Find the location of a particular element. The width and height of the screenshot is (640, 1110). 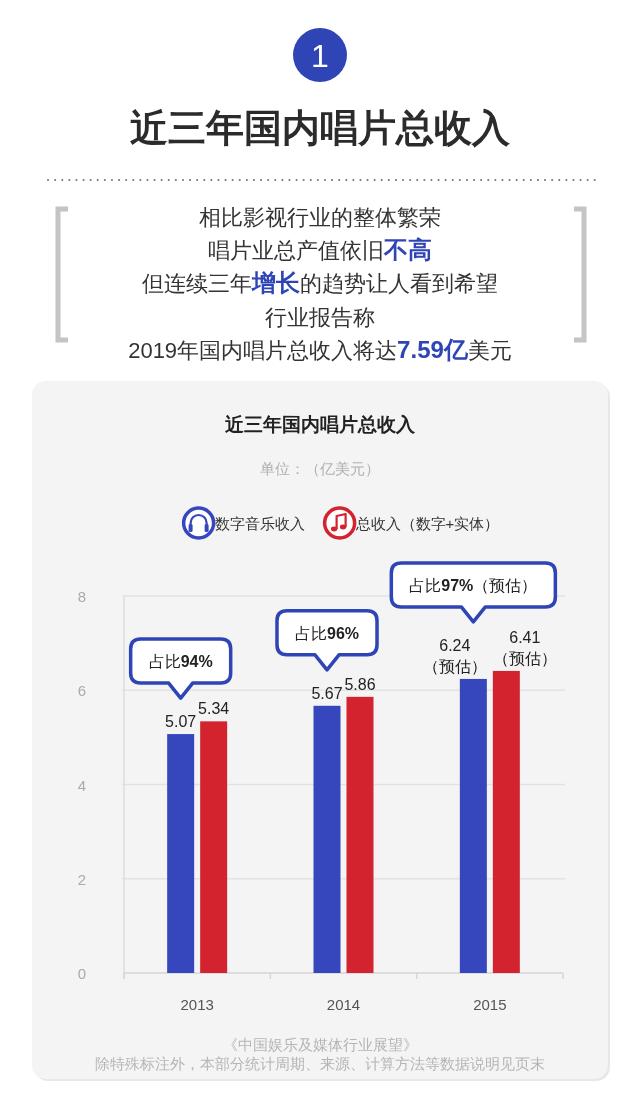

y-tick-label: 0 is located at coordinates (82, 973).